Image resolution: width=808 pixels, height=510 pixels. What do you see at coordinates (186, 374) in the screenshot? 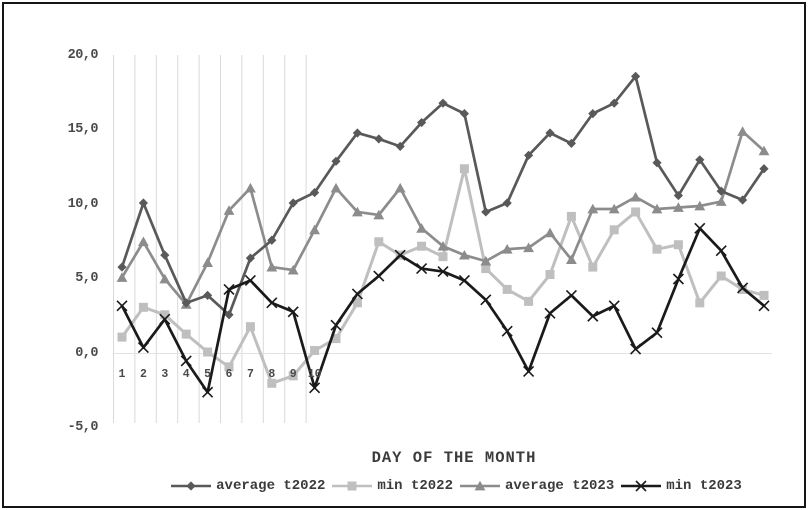
I see `x-tick-label: 4` at bounding box center [186, 374].